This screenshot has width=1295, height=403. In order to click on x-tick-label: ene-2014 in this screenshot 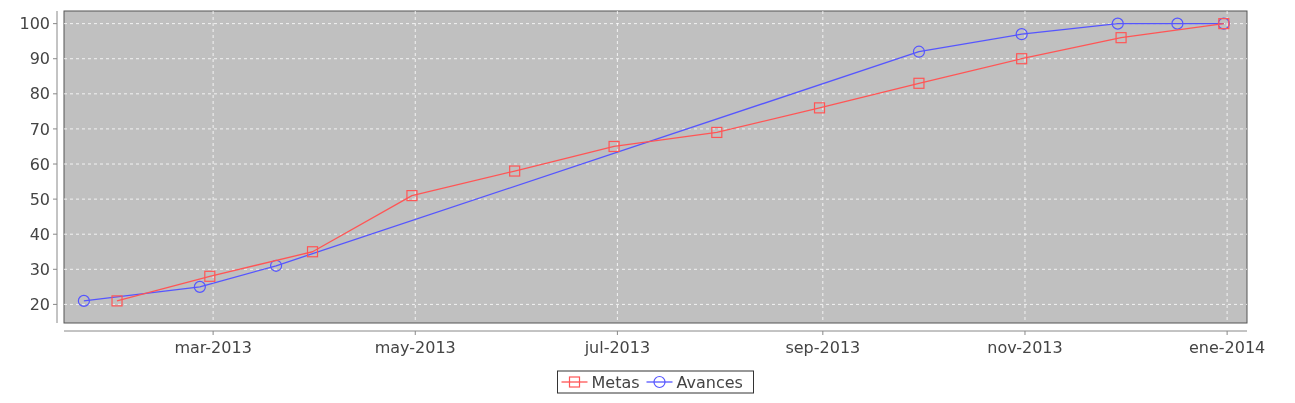, I will do `click(1227, 347)`.